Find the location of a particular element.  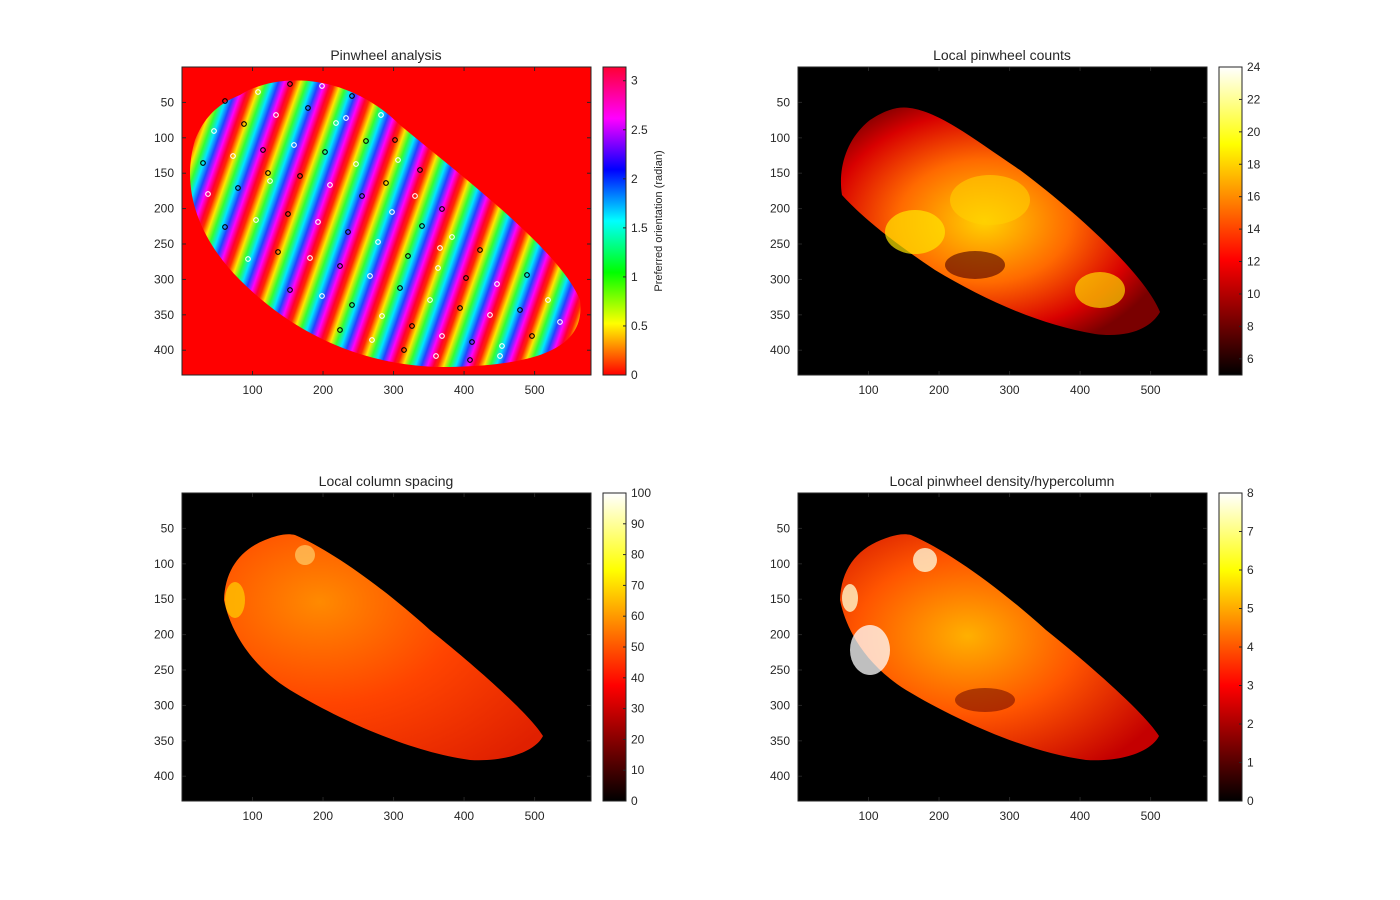

colorbar-tick-label: 80 is located at coordinates (638, 555).